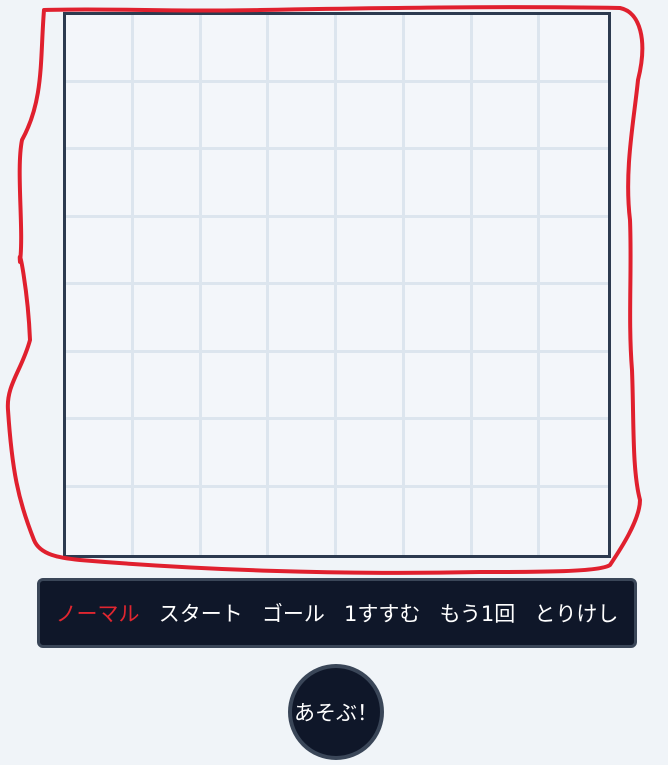 Image resolution: width=668 pixels, height=765 pixels. I want to click on play-button: あそぶ！, so click(336, 712).